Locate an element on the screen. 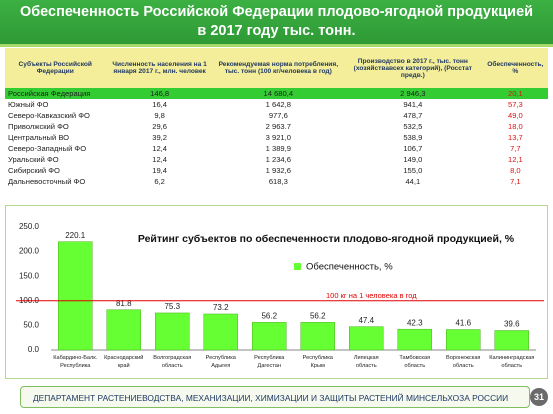 The image size is (553, 414). x-tick-label: Воронежская область is located at coordinates (463, 362).